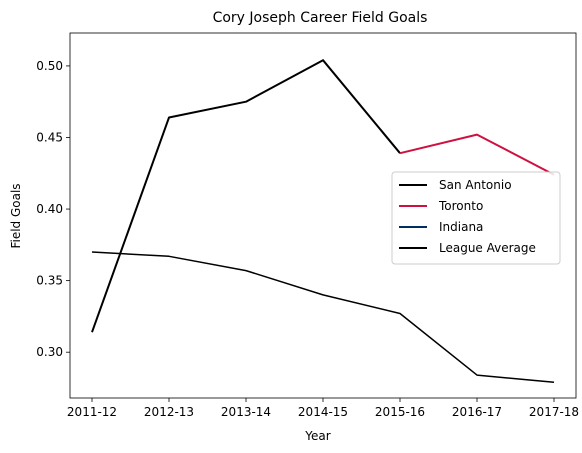 The image size is (582, 453). What do you see at coordinates (477, 412) in the screenshot?
I see `x-tick-label: 2016-17` at bounding box center [477, 412].